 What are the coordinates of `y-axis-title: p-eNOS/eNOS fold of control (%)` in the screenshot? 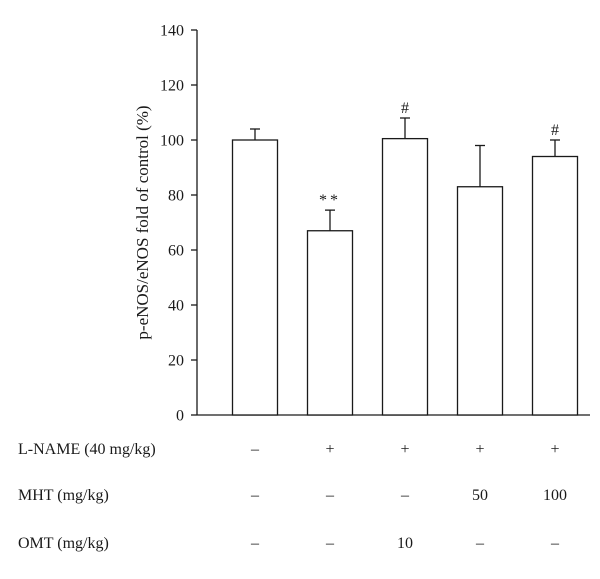 It's located at (142, 222).